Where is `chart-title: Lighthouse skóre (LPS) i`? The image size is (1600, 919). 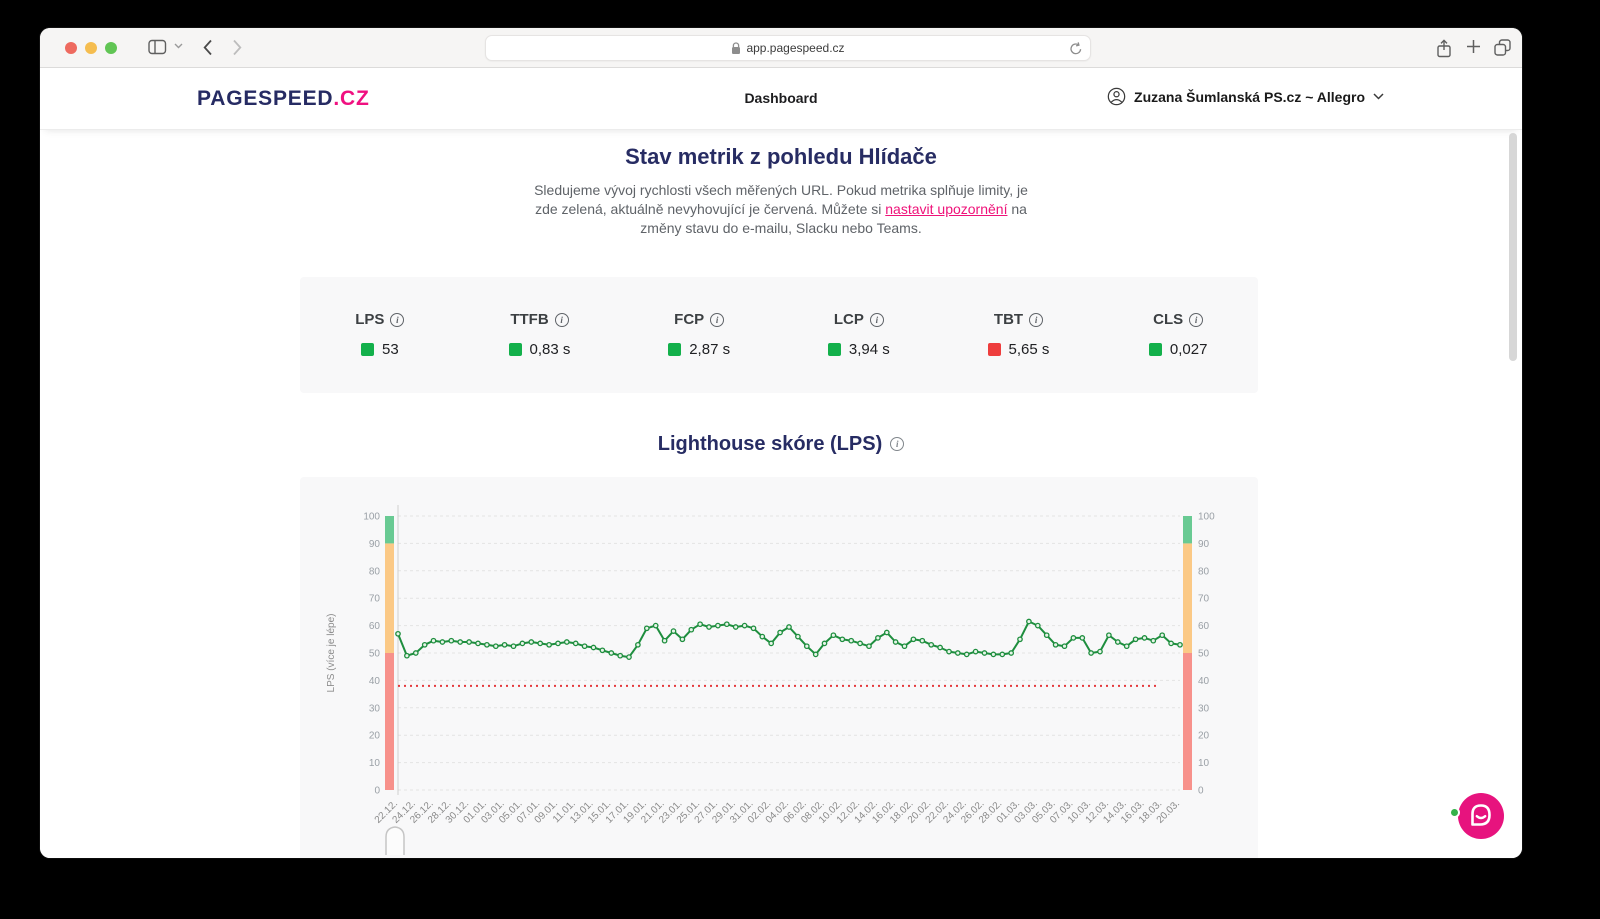
chart-title: Lighthouse skóre (LPS) i is located at coordinates (781, 444).